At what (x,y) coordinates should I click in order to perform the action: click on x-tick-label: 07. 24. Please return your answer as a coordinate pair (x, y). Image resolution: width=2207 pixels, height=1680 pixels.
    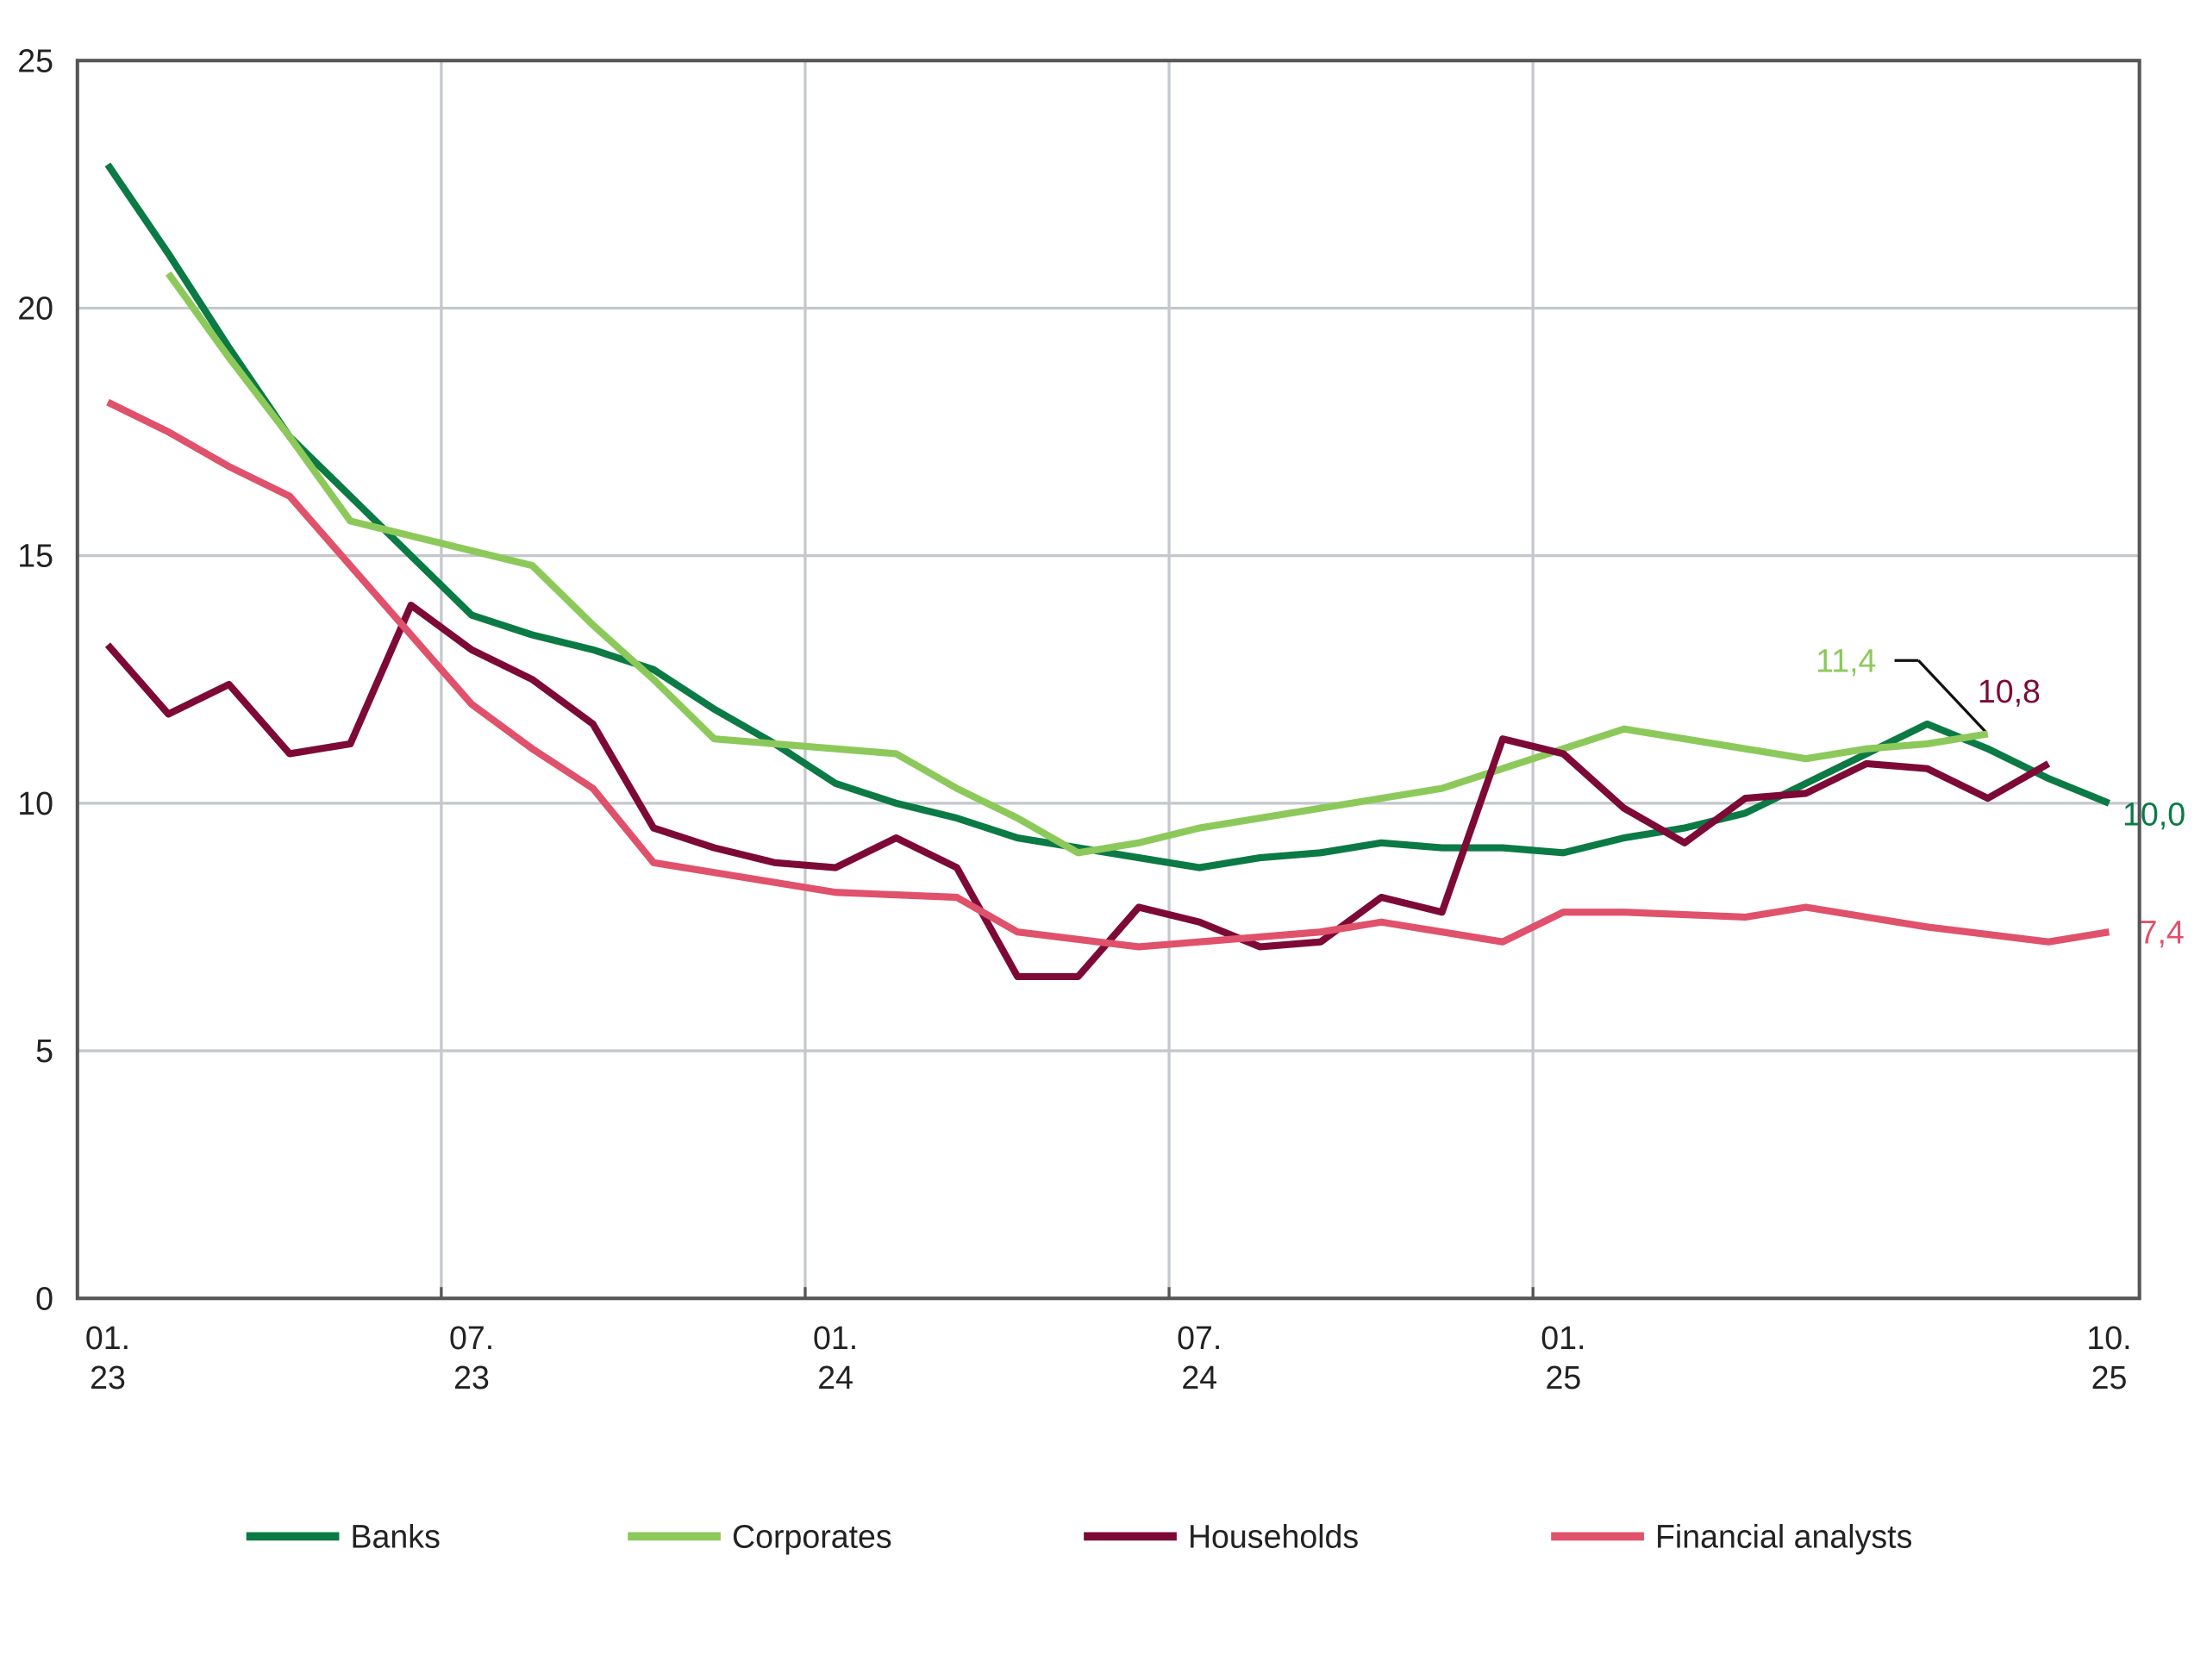
    Looking at the image, I should click on (1199, 1358).